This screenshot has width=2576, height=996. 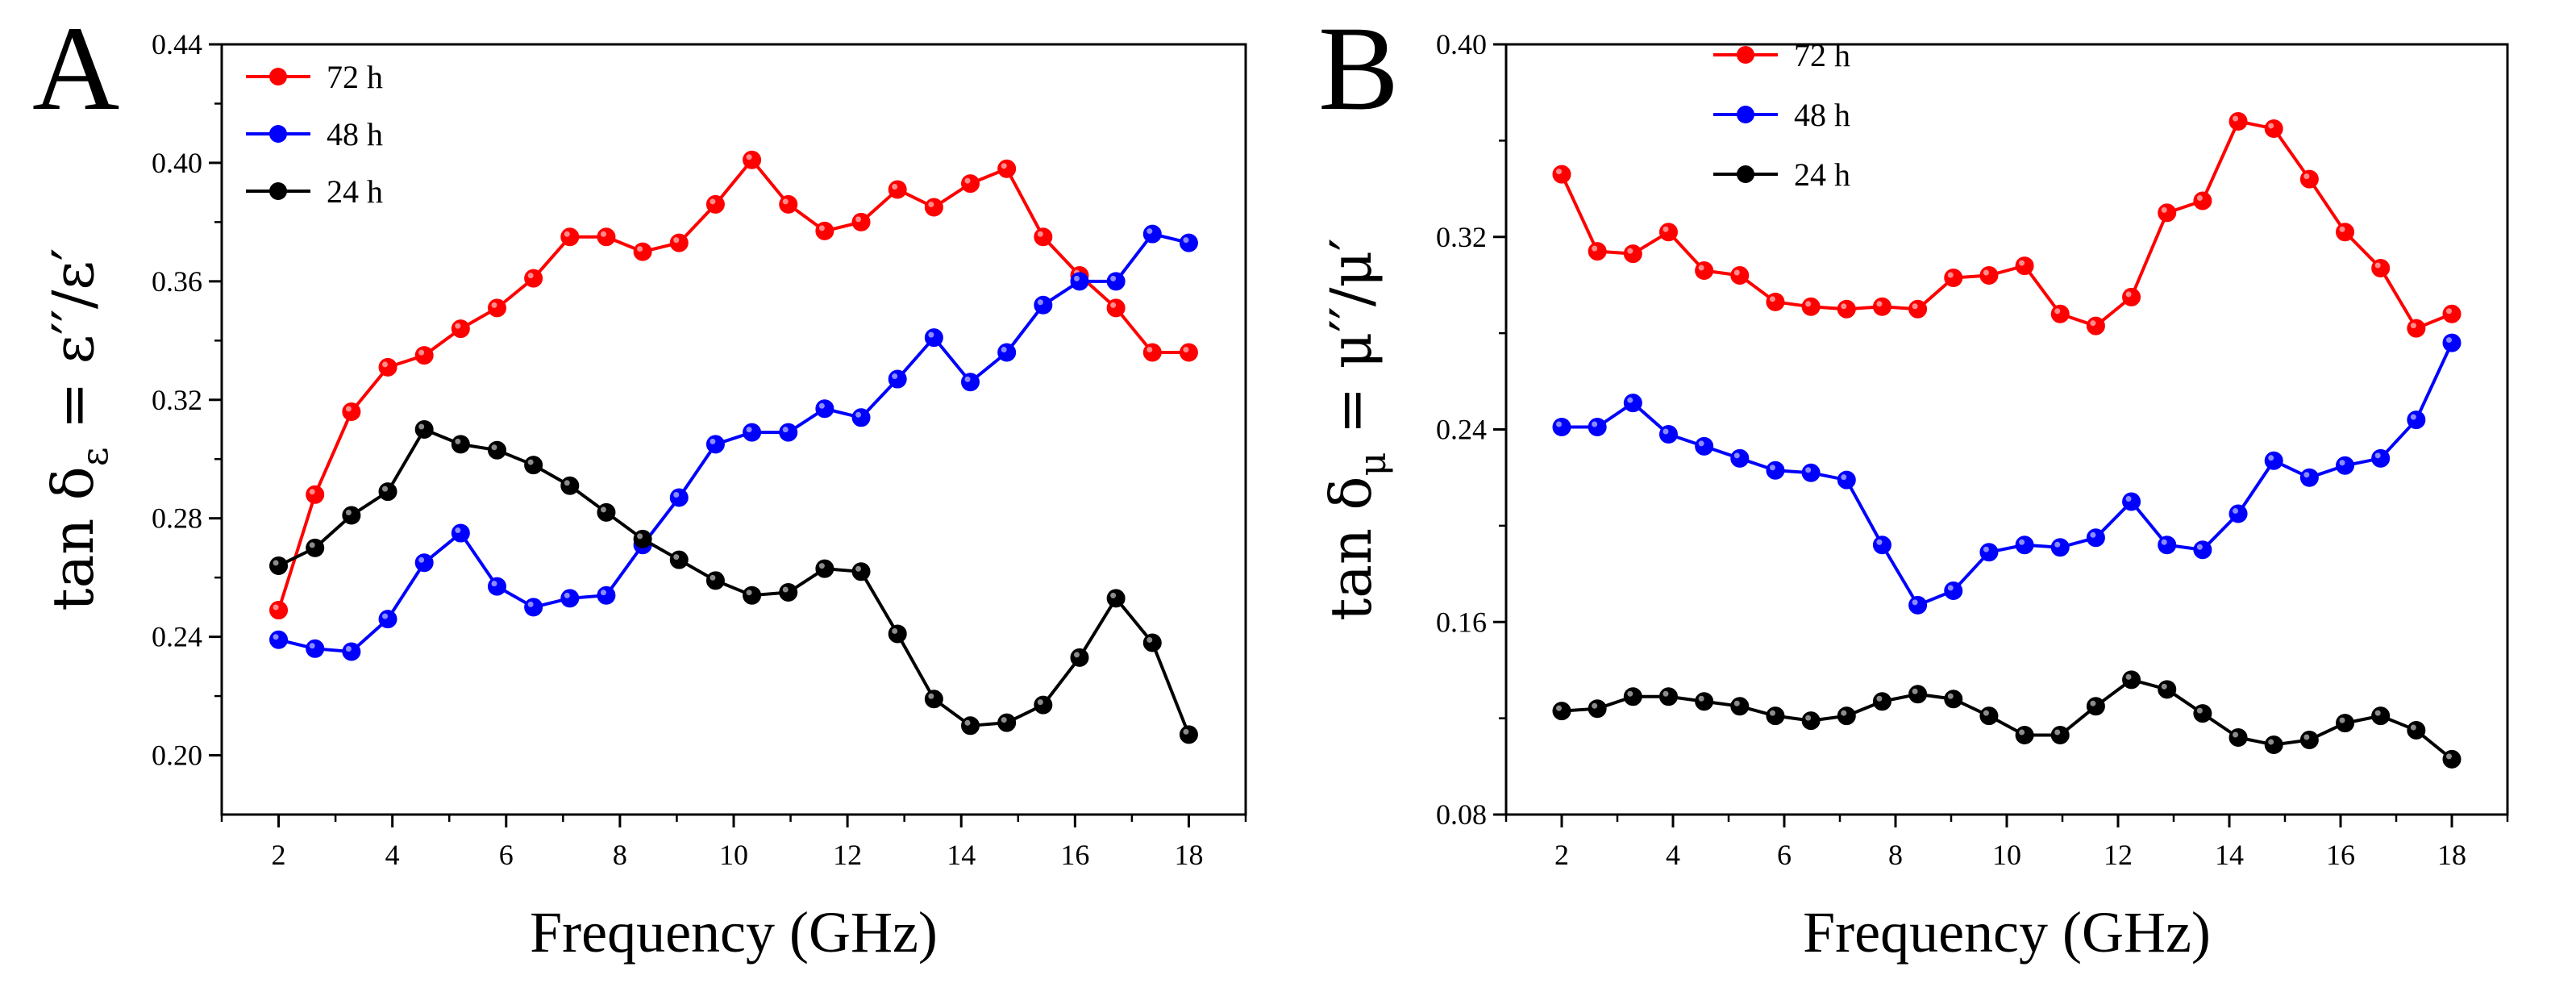 I want to click on y-axis-label-rest: = μ′′/μ′, so click(x=1351, y=345).